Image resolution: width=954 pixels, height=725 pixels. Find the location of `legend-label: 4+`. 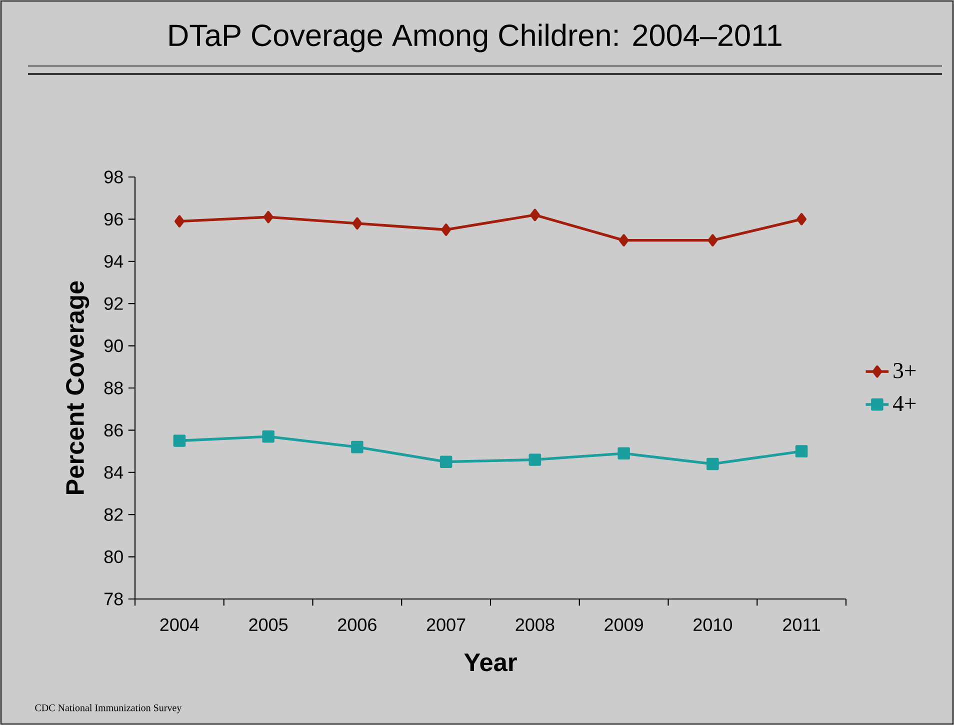

legend-label: 4+ is located at coordinates (904, 403).